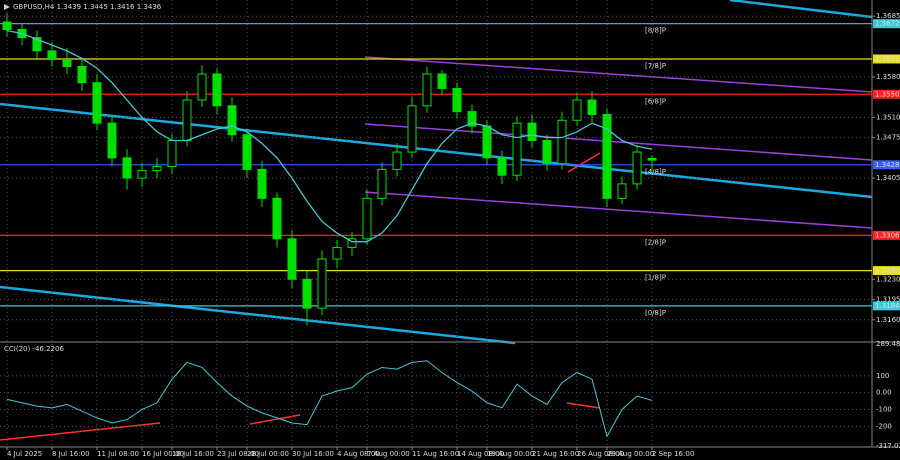  I want to click on x-tick-label: 4 Aug 08:00, so click(358, 454).